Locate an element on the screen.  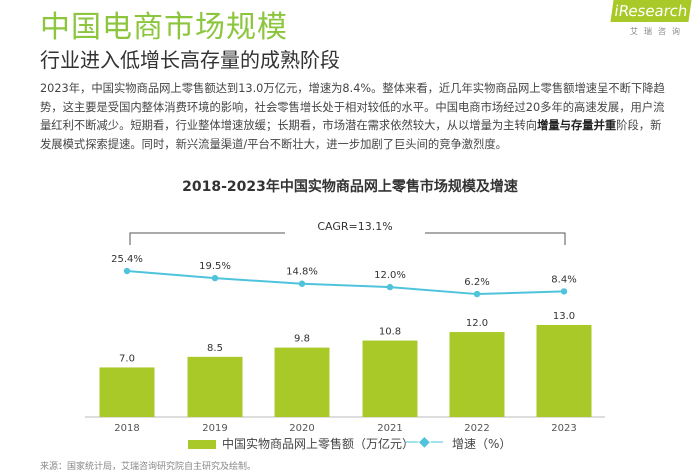
growth-label: 14.8% is located at coordinates (302, 272).